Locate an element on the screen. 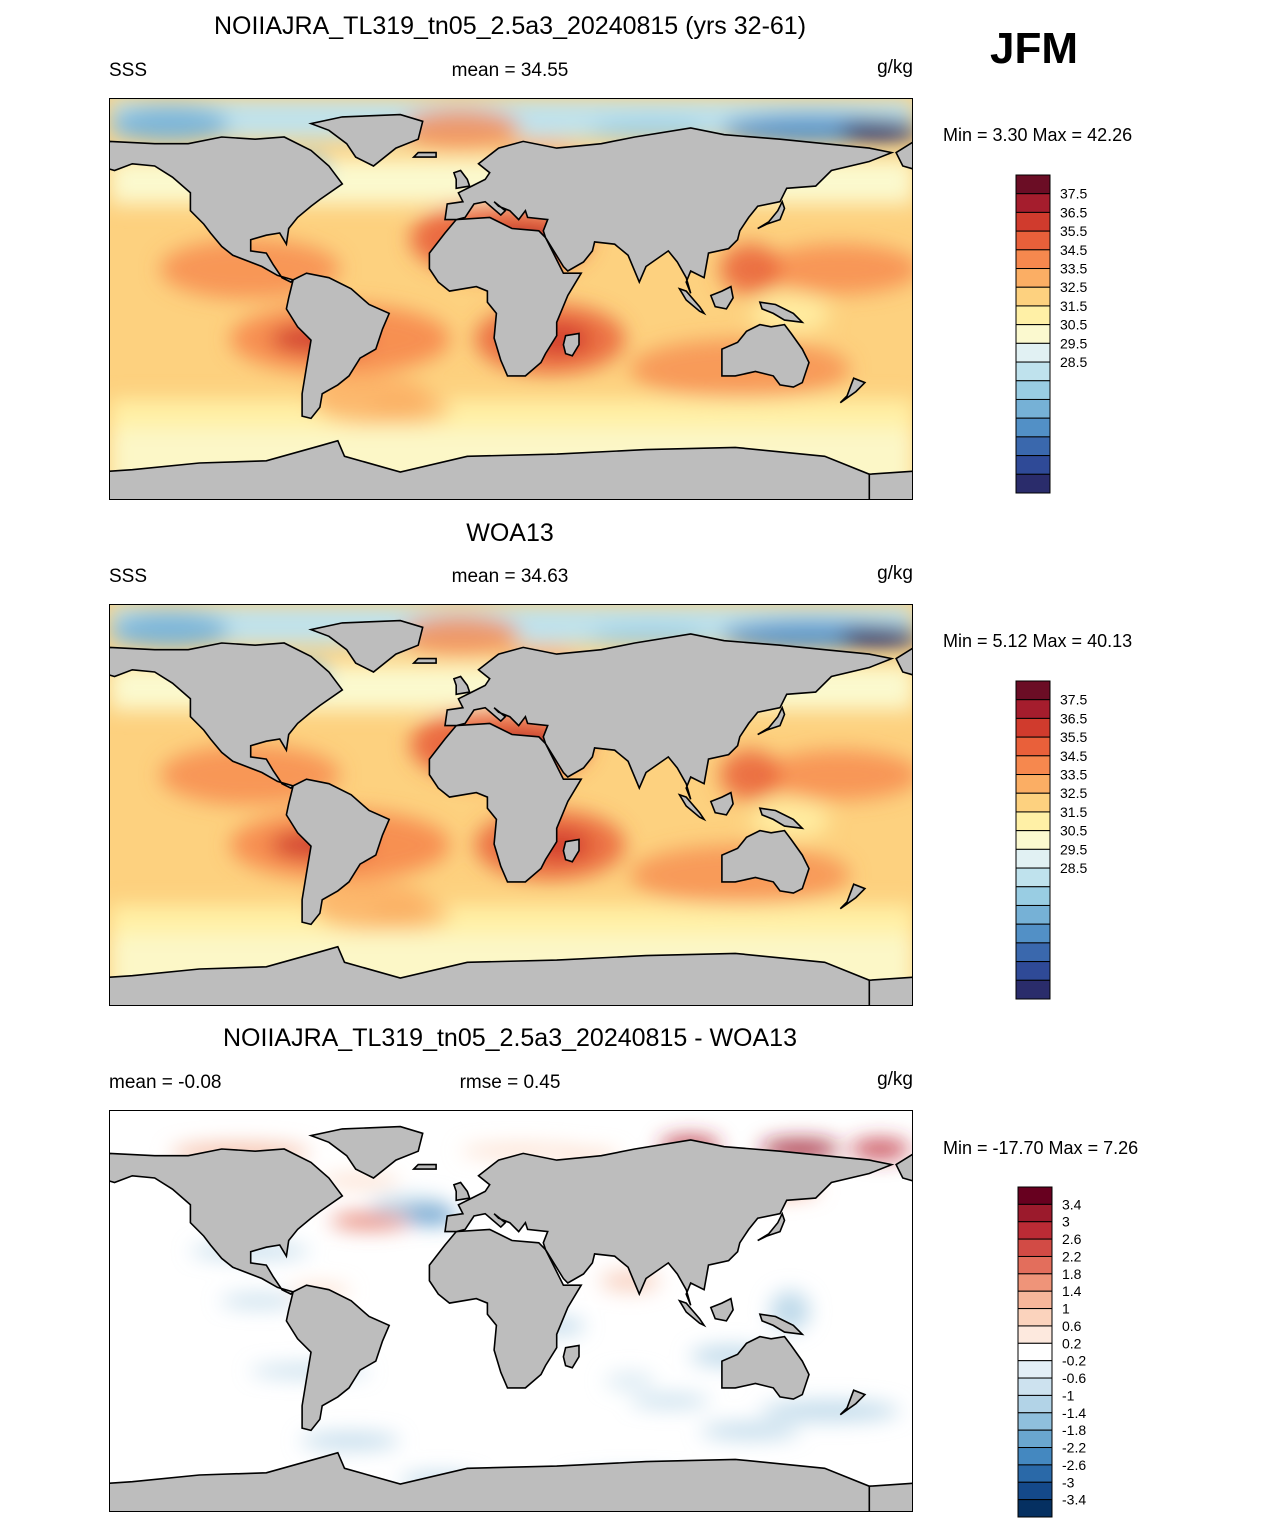  colorbar-tick-label: 37.5 is located at coordinates (1073, 194).